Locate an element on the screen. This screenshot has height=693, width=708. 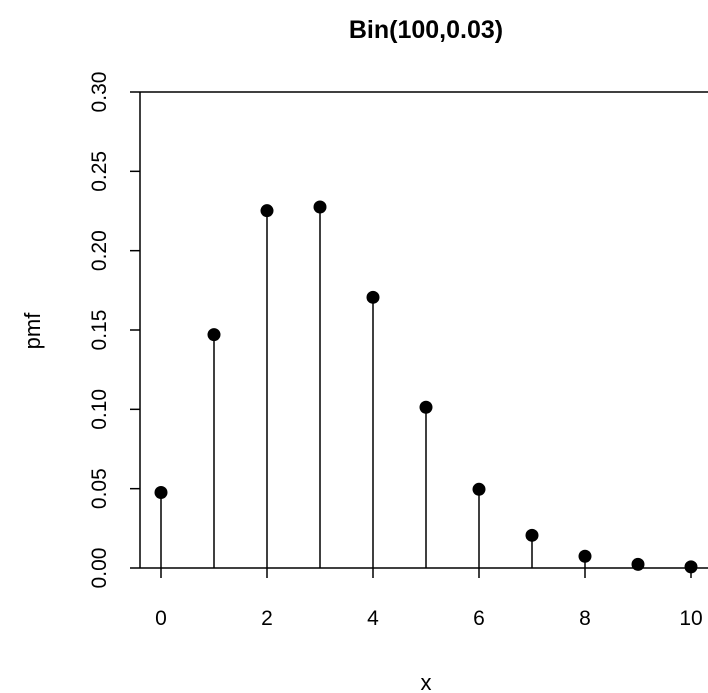
x-axis-label: x is located at coordinates (426, 681).